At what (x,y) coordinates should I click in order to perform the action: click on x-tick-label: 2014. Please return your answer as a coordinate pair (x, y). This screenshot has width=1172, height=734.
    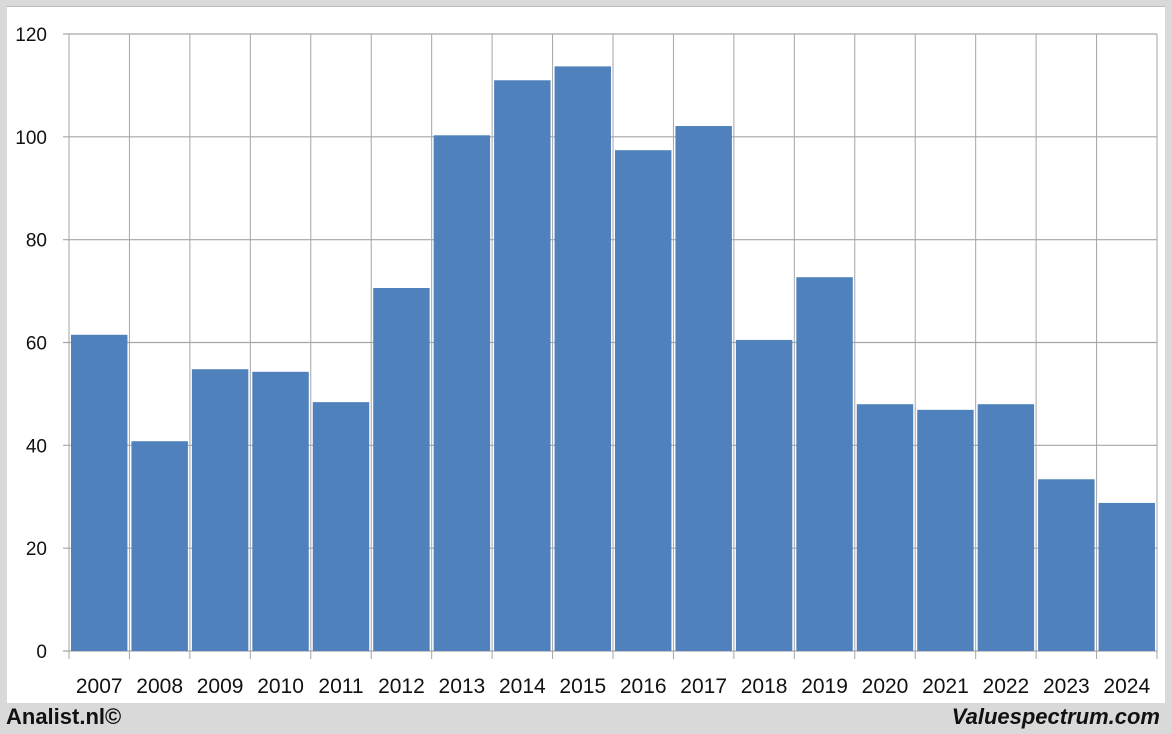
    Looking at the image, I should click on (522, 686).